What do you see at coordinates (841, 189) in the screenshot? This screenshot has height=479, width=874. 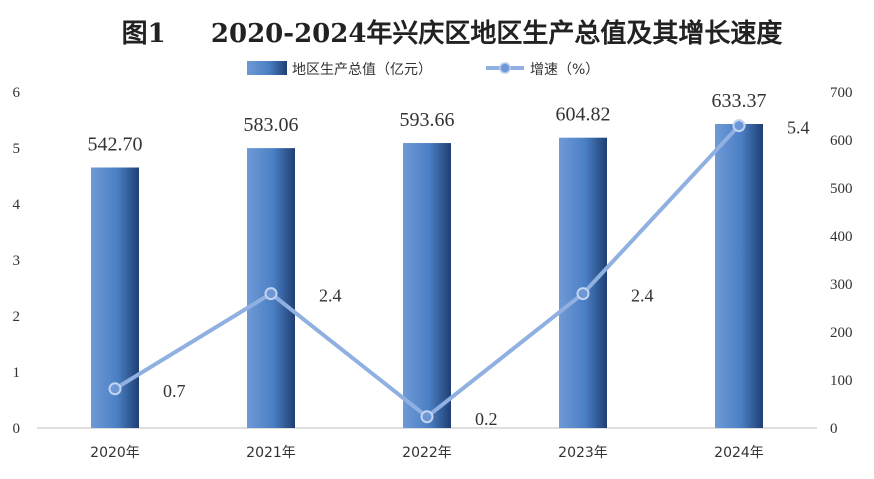 I see `right-axis-tick-label: 500` at bounding box center [841, 189].